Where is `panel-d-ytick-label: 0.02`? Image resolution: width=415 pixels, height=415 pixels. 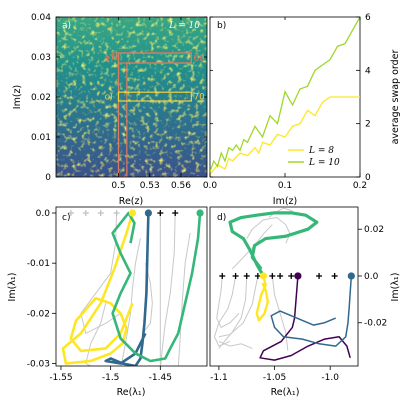
panel-d-ytick-label: 0.02 is located at coordinates (374, 230).